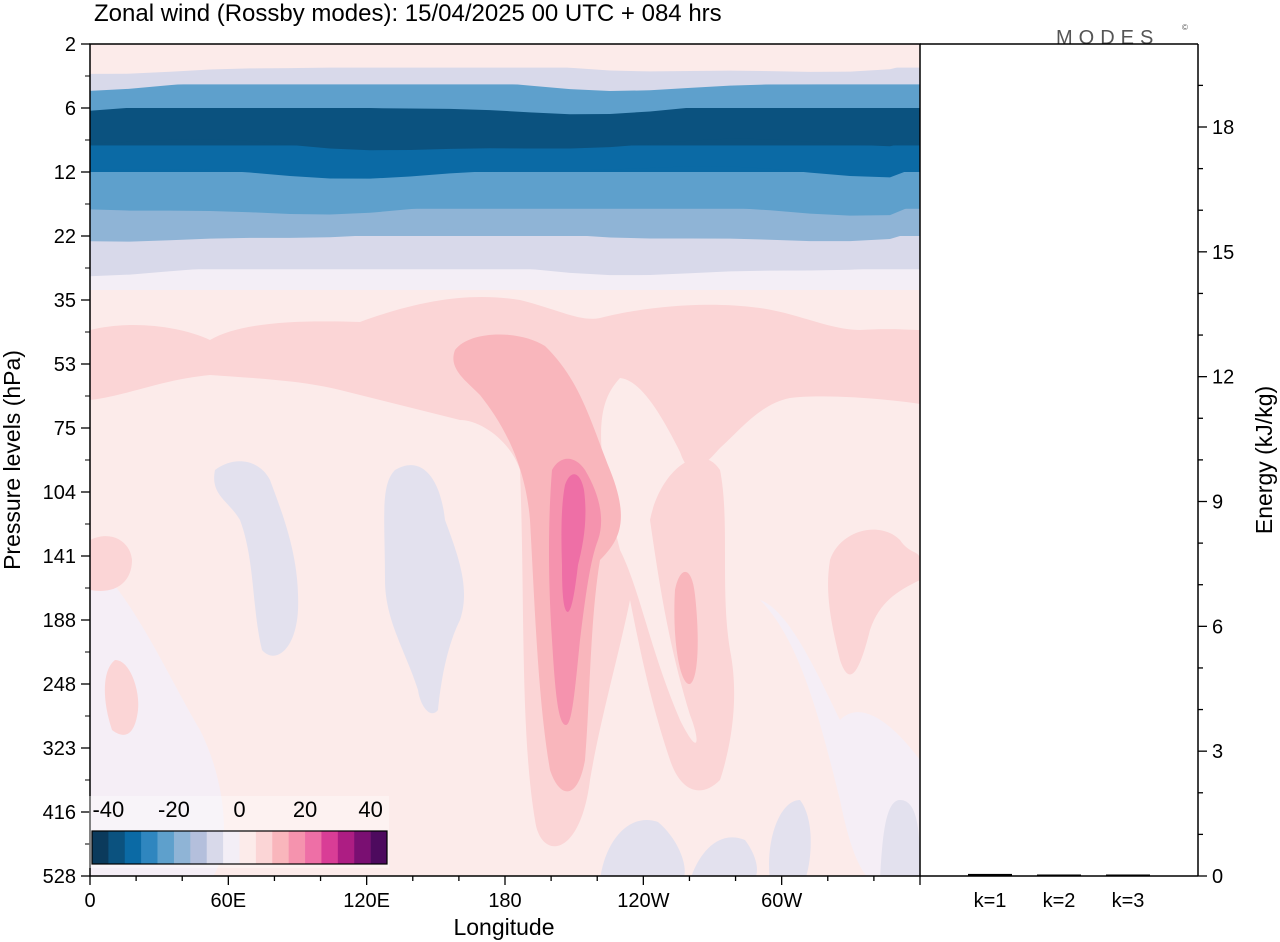 The width and height of the screenshot is (1280, 942). Describe the element at coordinates (111, 563) in the screenshot. I see `contour-positive-left-edge` at that location.